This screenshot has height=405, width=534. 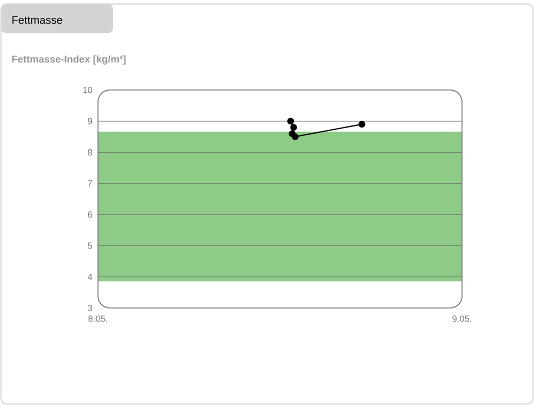 What do you see at coordinates (37, 20) in the screenshot?
I see `chart-title: Fettmasse` at bounding box center [37, 20].